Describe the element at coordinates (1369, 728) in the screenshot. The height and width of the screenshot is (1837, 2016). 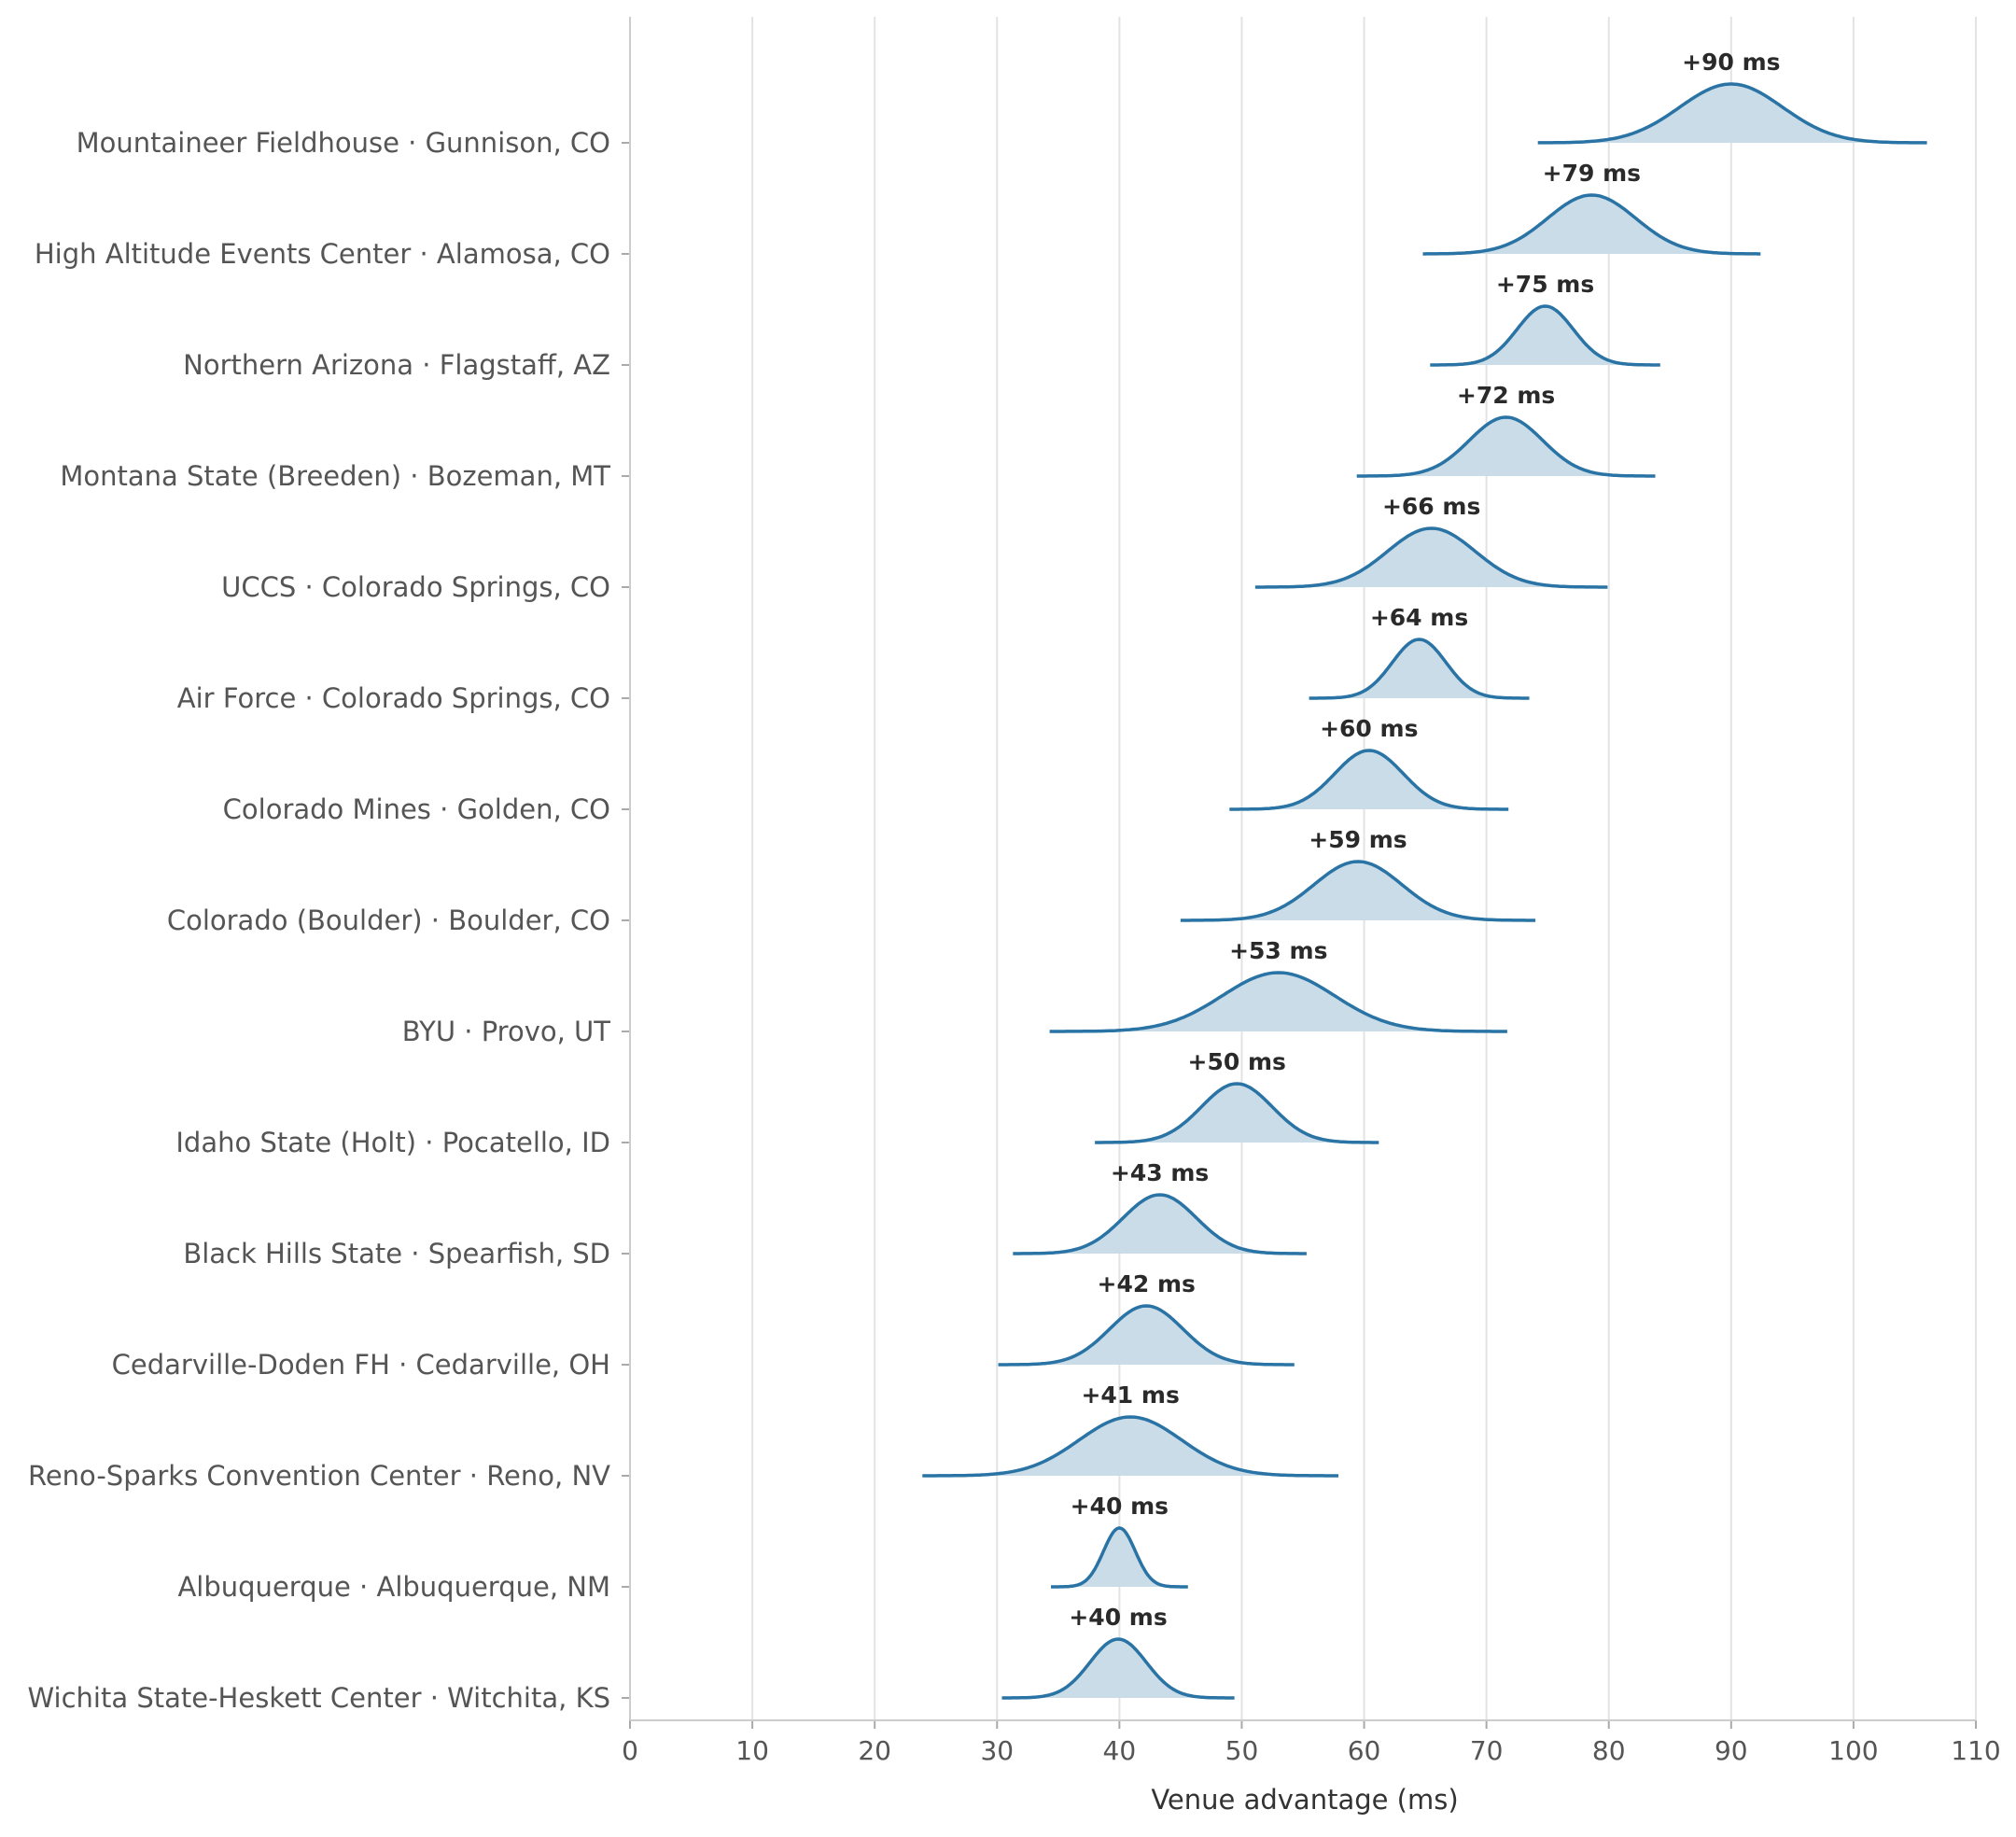
I see `peak-label: +60 ms` at that location.